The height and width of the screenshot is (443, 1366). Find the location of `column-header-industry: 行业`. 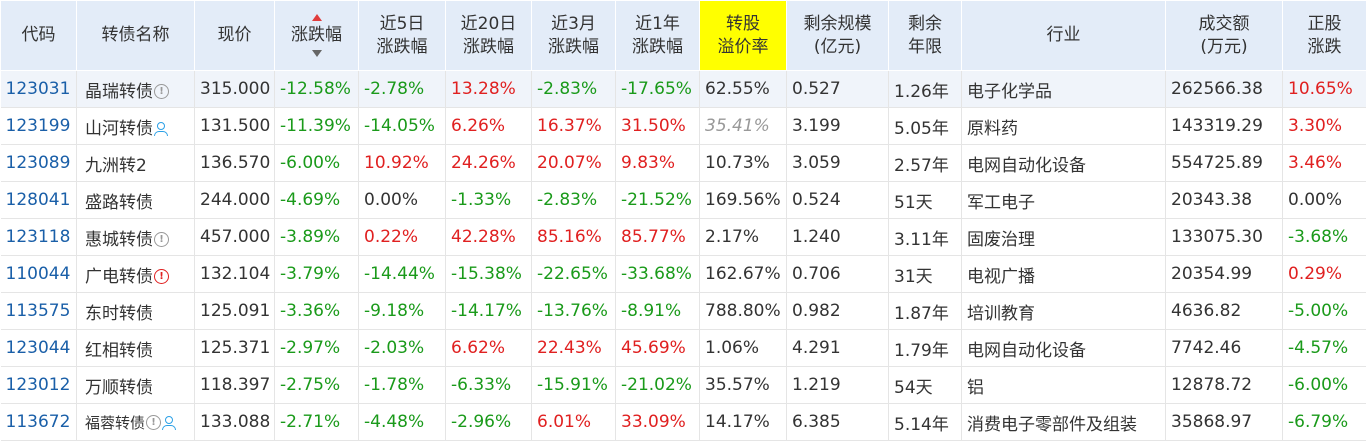

column-header-industry: 行业 is located at coordinates (1063, 35).